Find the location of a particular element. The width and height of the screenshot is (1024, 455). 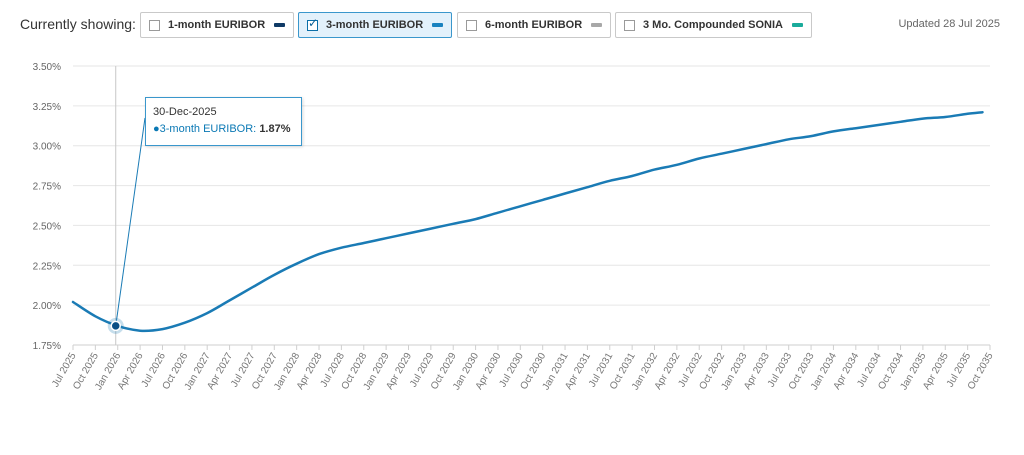

toggle-label: 3-month EURIBOR is located at coordinates (375, 25).